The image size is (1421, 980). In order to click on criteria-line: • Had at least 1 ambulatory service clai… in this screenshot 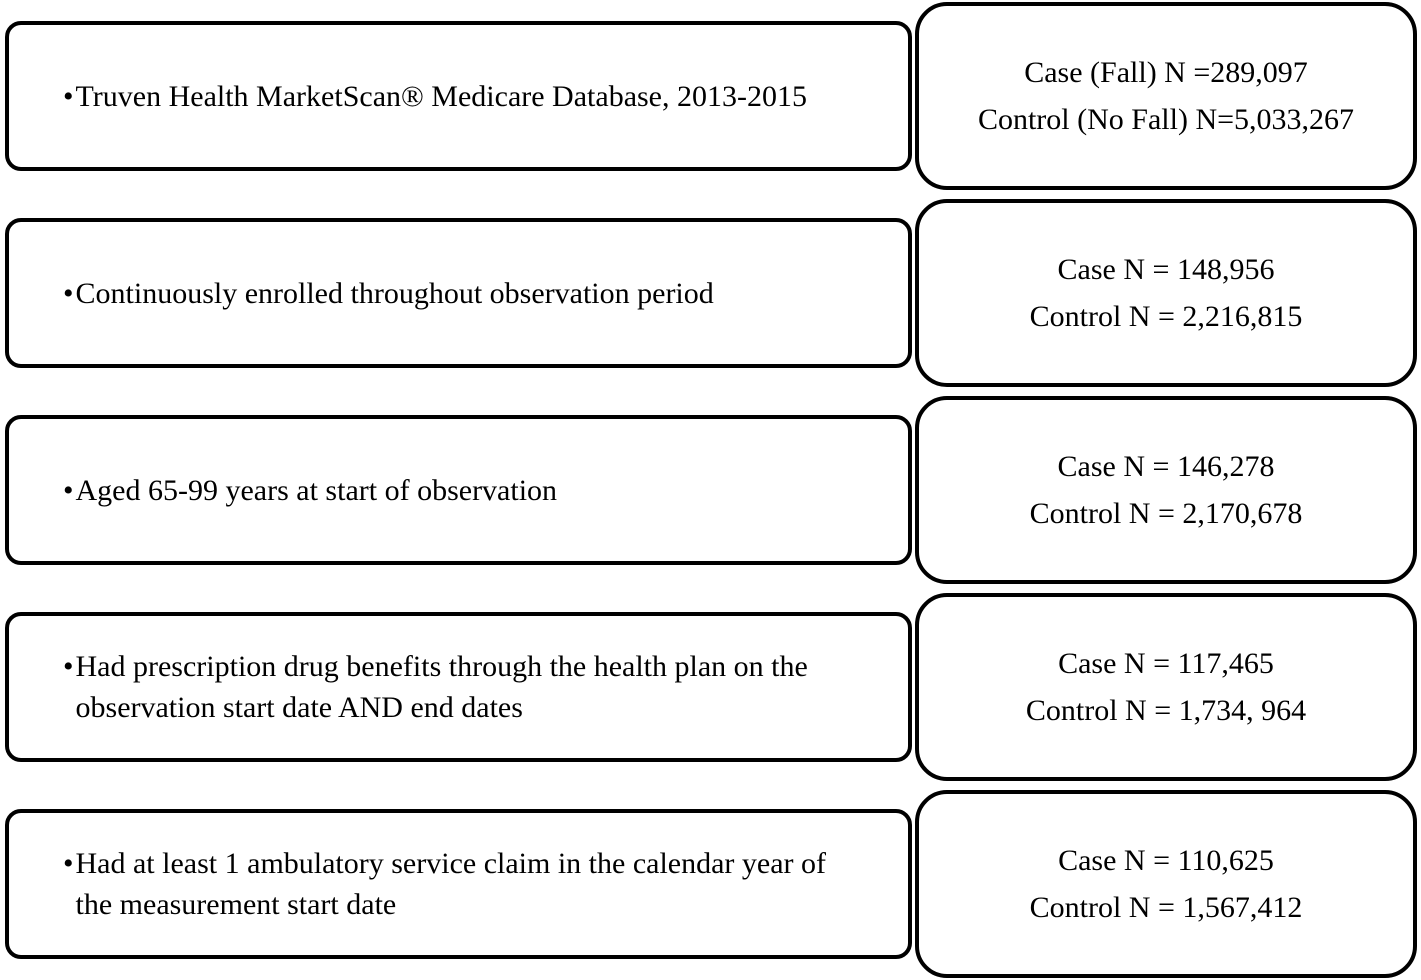, I will do `click(463, 884)`.